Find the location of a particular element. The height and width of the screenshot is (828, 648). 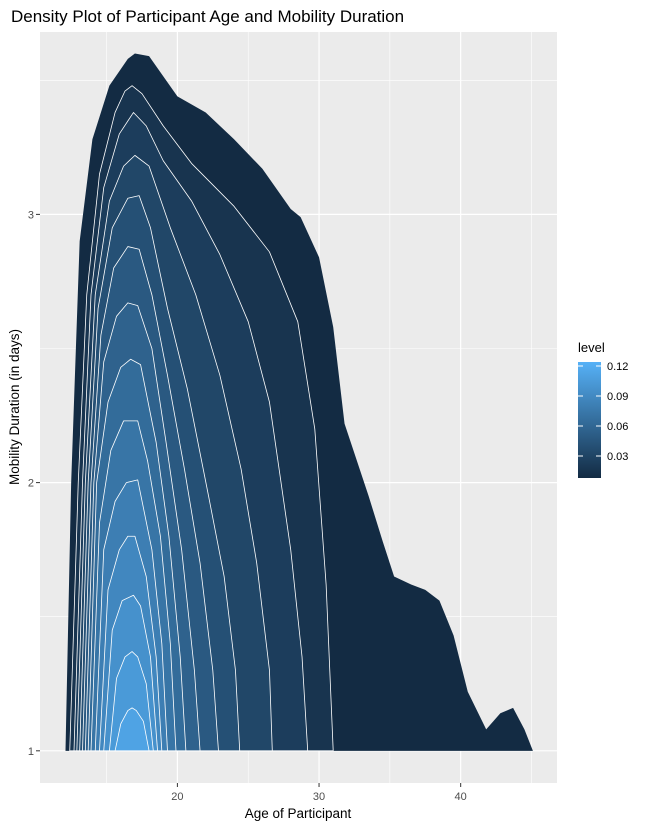

x-tick-label: 40 is located at coordinates (461, 797).